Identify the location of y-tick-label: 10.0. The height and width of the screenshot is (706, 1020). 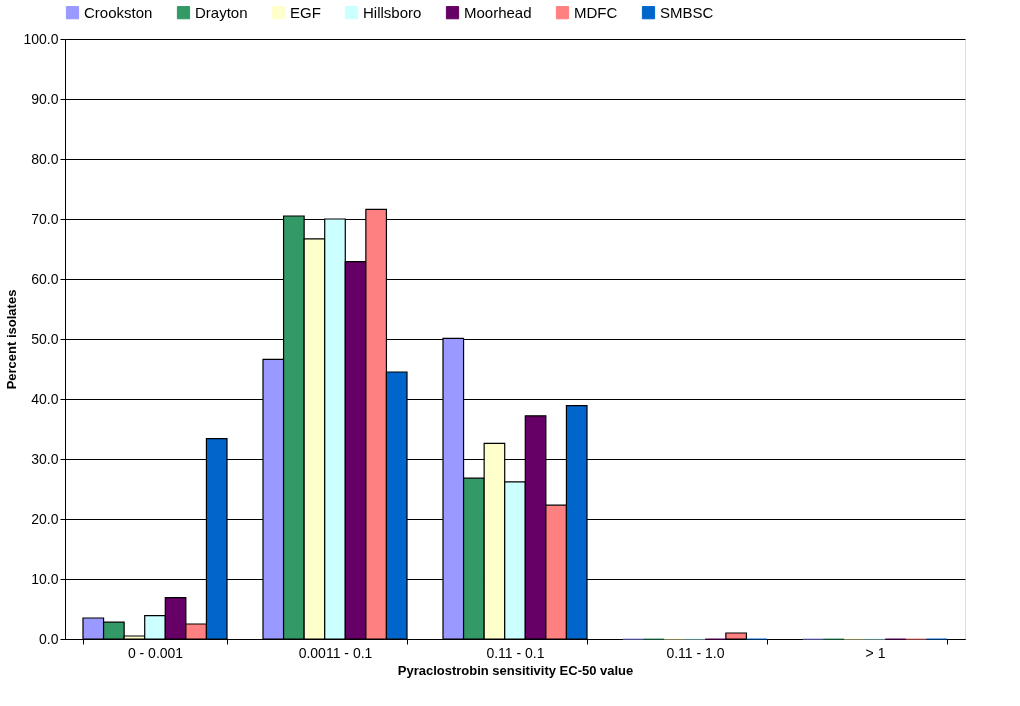
(45, 578).